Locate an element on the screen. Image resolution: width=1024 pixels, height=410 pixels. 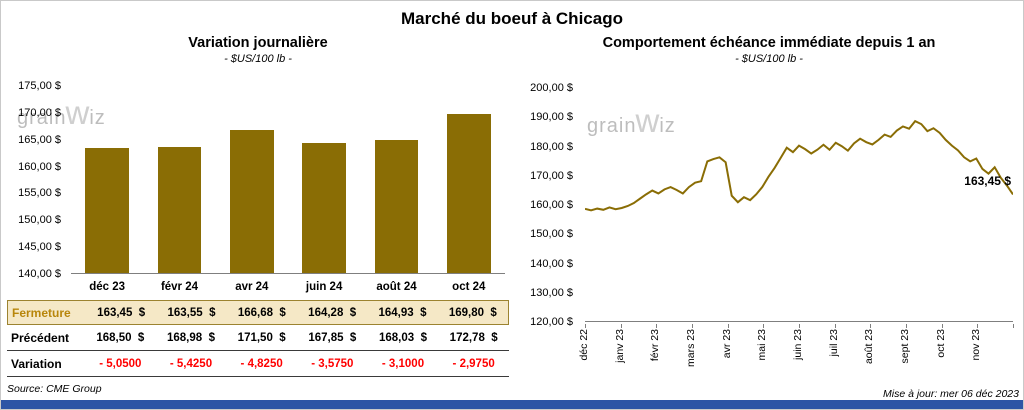
category-label: févr 24 is located at coordinates (179, 287).